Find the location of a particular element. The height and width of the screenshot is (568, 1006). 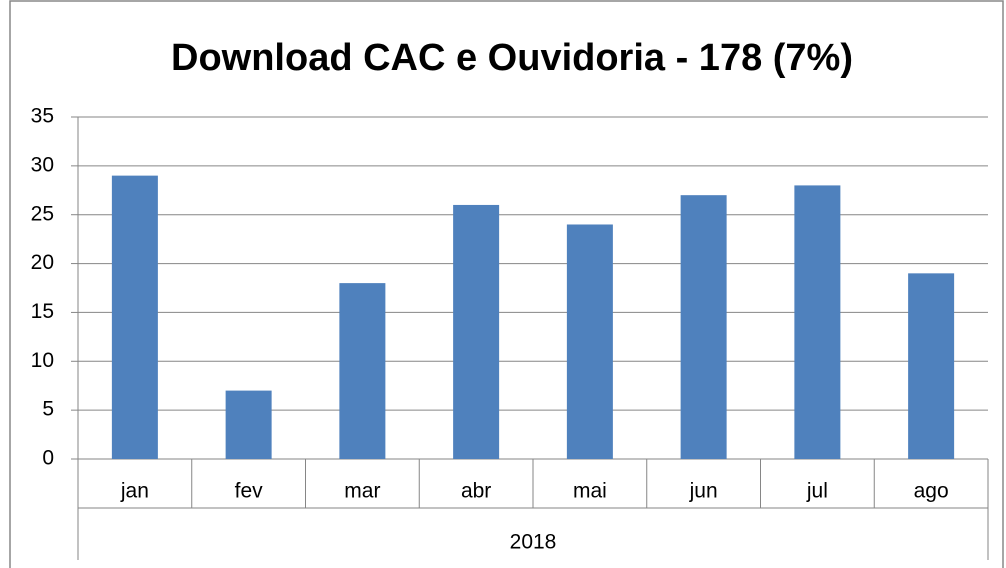

y-tick-label: 10 is located at coordinates (42, 360).